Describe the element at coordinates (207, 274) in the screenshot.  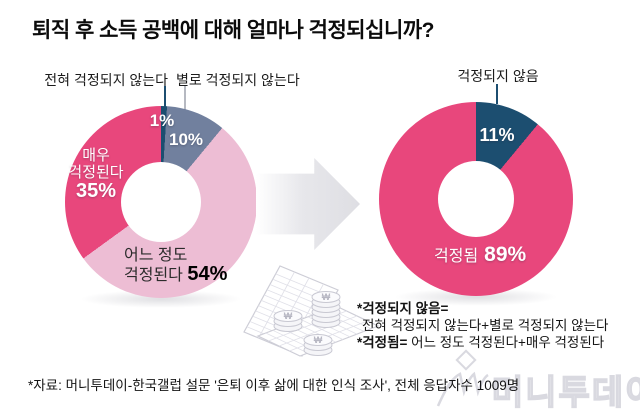
I see `pct-somewhat: 54%` at that location.